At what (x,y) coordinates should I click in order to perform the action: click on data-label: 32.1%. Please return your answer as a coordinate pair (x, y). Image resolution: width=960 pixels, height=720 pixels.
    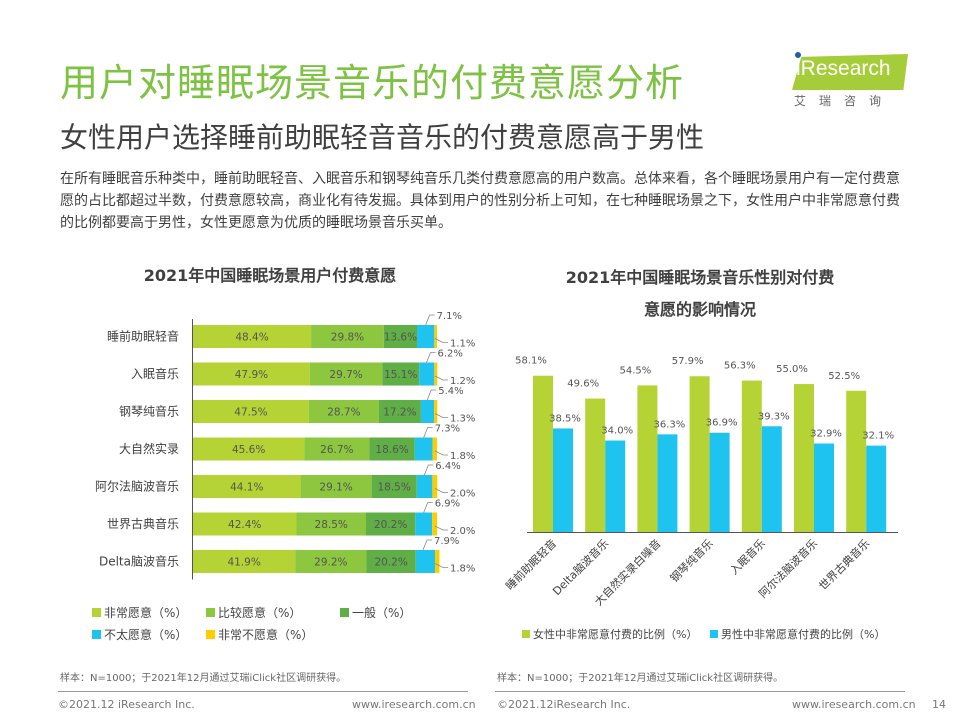
    Looking at the image, I should click on (878, 436).